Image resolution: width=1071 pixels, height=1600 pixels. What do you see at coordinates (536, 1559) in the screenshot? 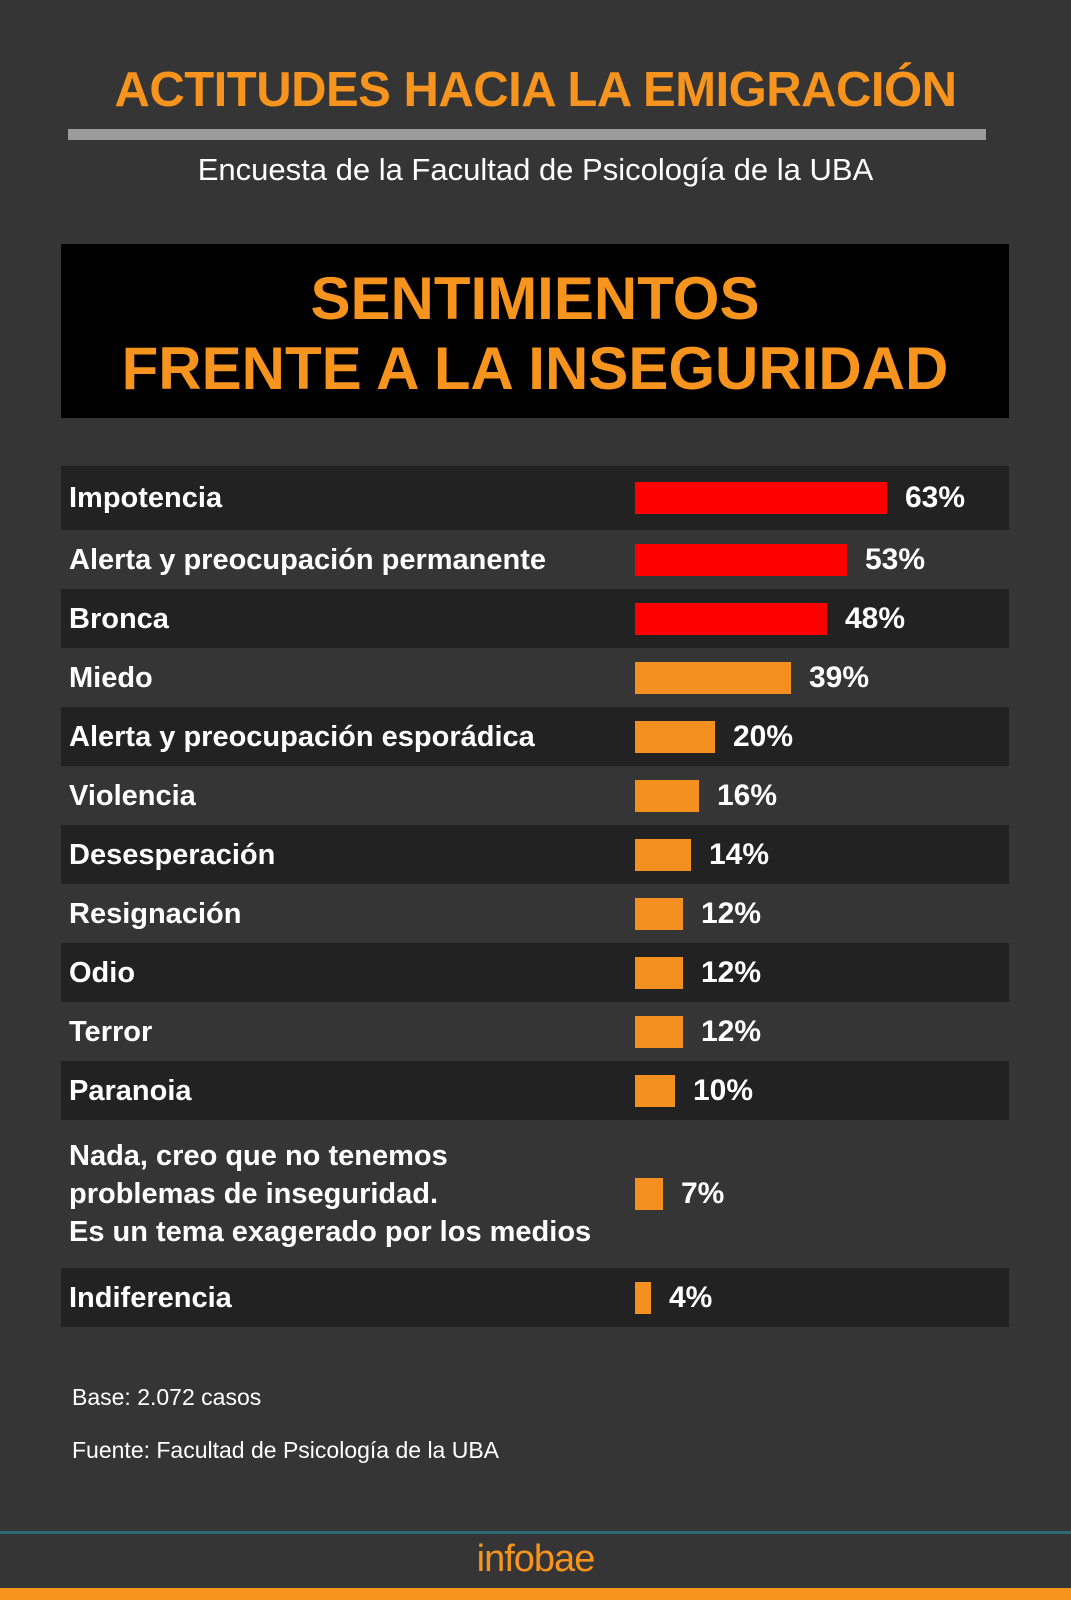
I see `infobae-logo: infobae` at bounding box center [536, 1559].